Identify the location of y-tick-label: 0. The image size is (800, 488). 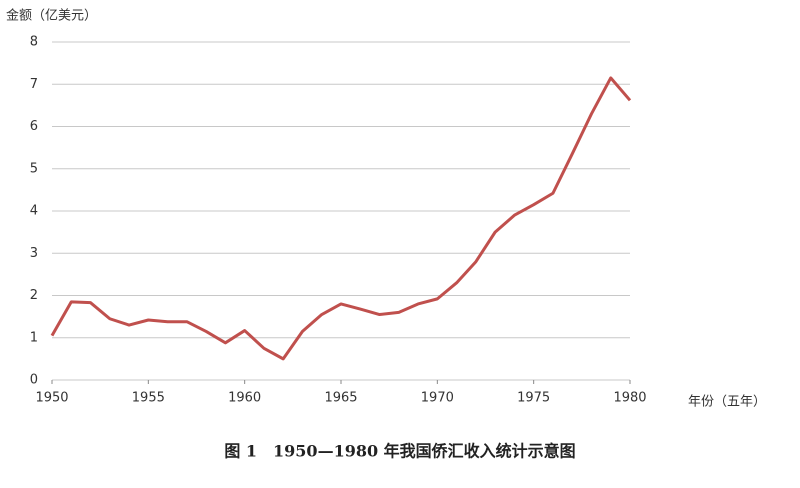
(34, 380).